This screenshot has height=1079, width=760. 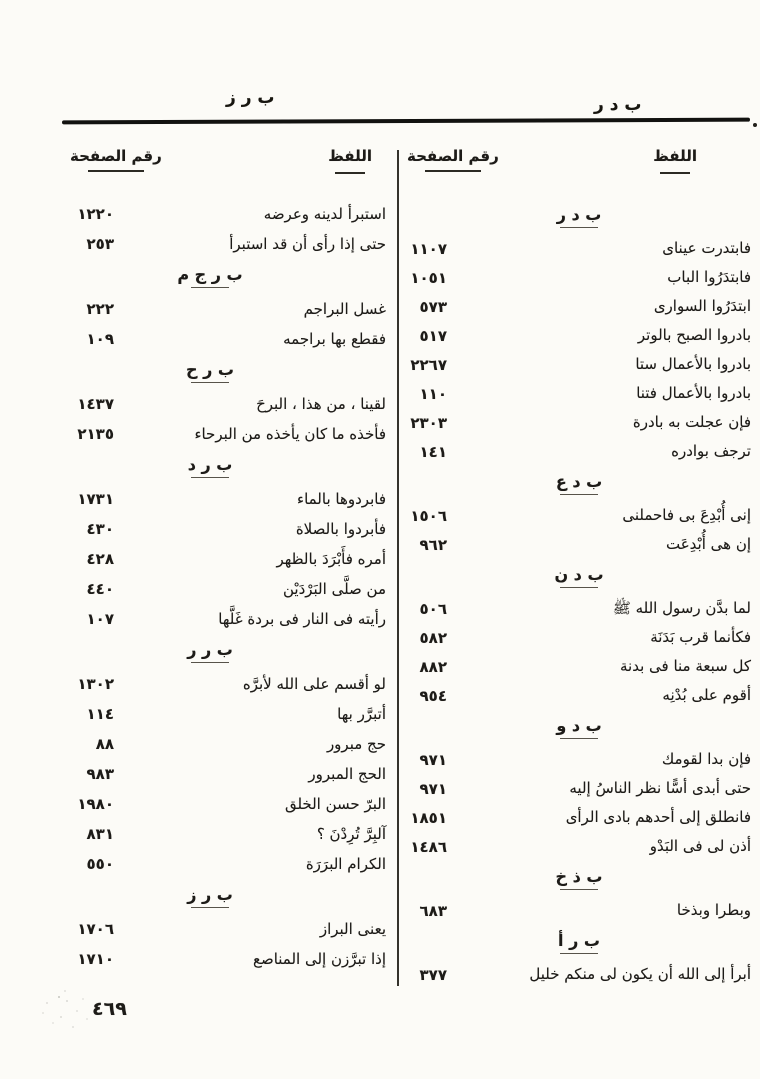 I want to click on folio-page-number: ٤٦٩, so click(x=109, y=1009).